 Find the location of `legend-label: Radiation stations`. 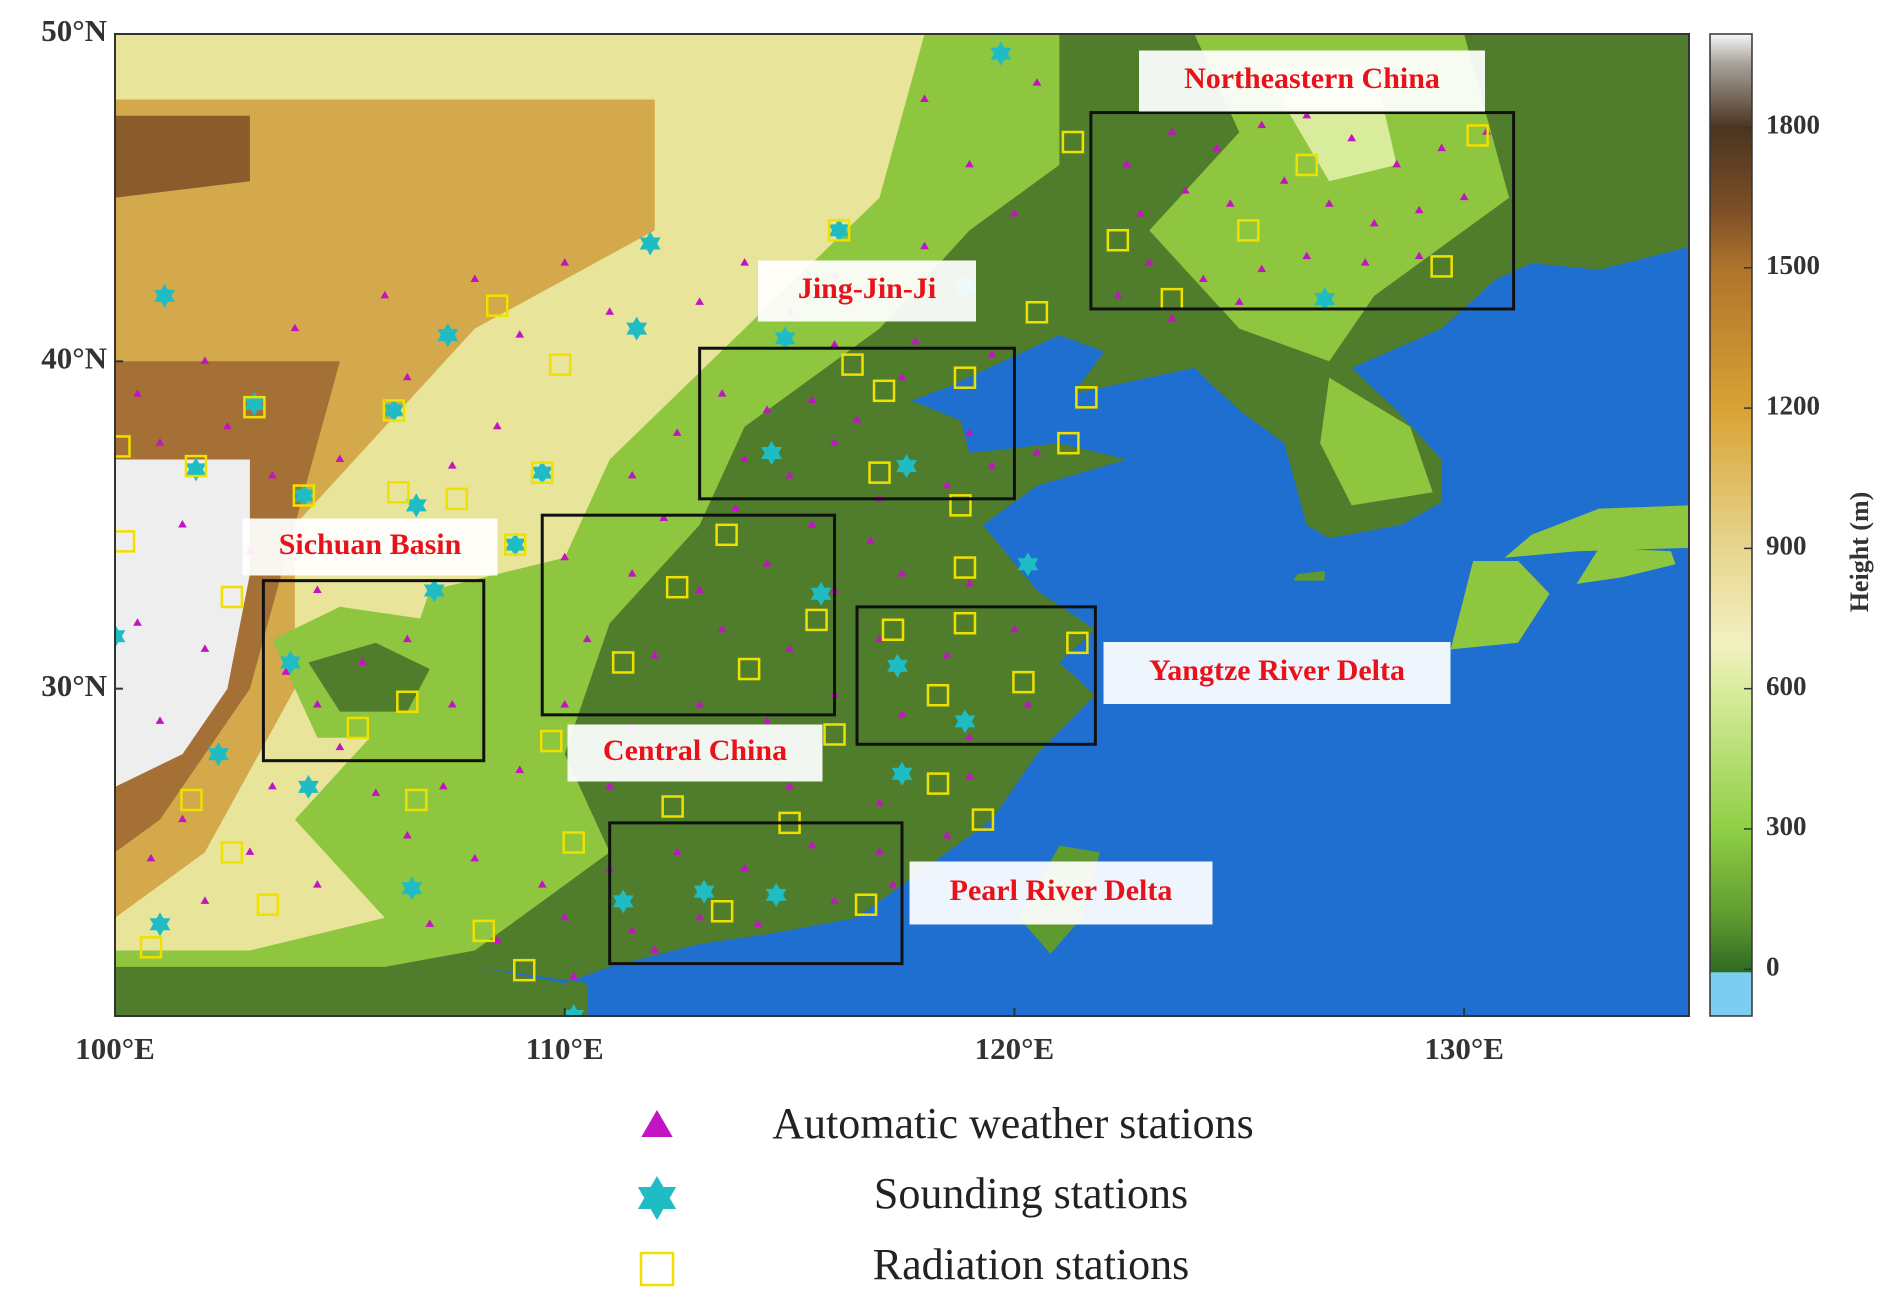

legend-label: Radiation stations is located at coordinates (1031, 1264).